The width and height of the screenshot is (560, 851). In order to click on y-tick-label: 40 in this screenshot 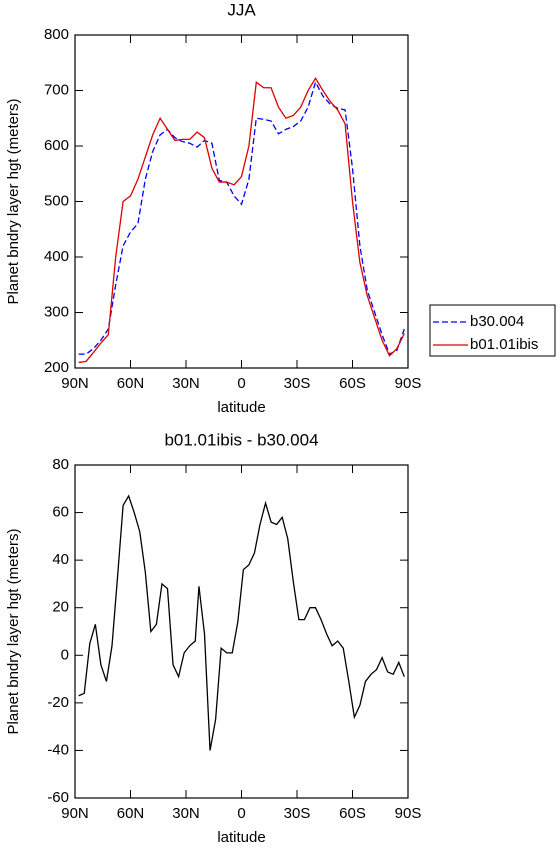, I will do `click(60, 559)`.